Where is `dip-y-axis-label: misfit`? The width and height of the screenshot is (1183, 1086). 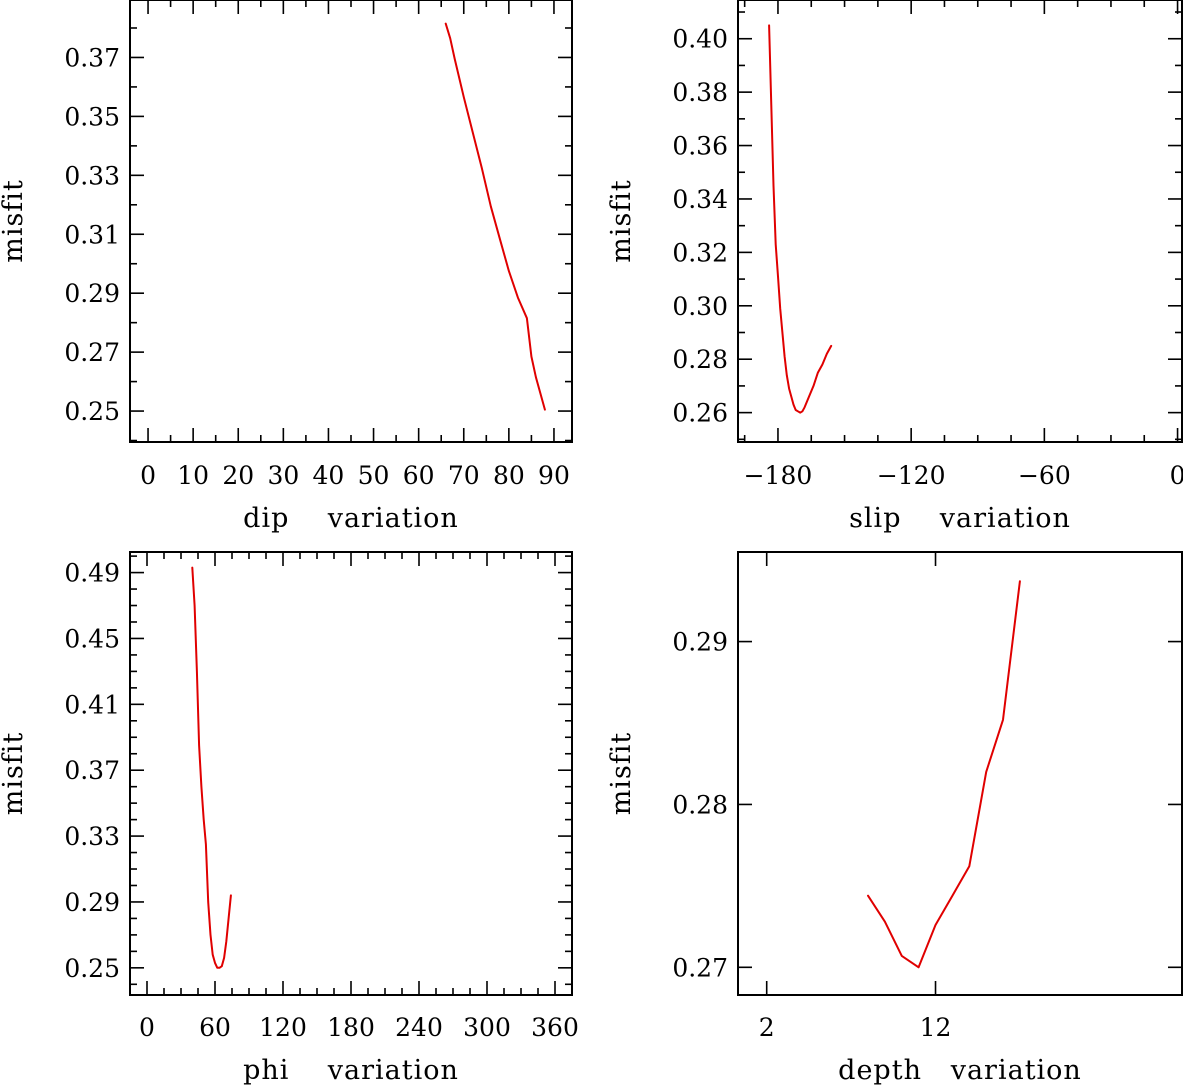 dip-y-axis-label: misfit is located at coordinates (14, 221).